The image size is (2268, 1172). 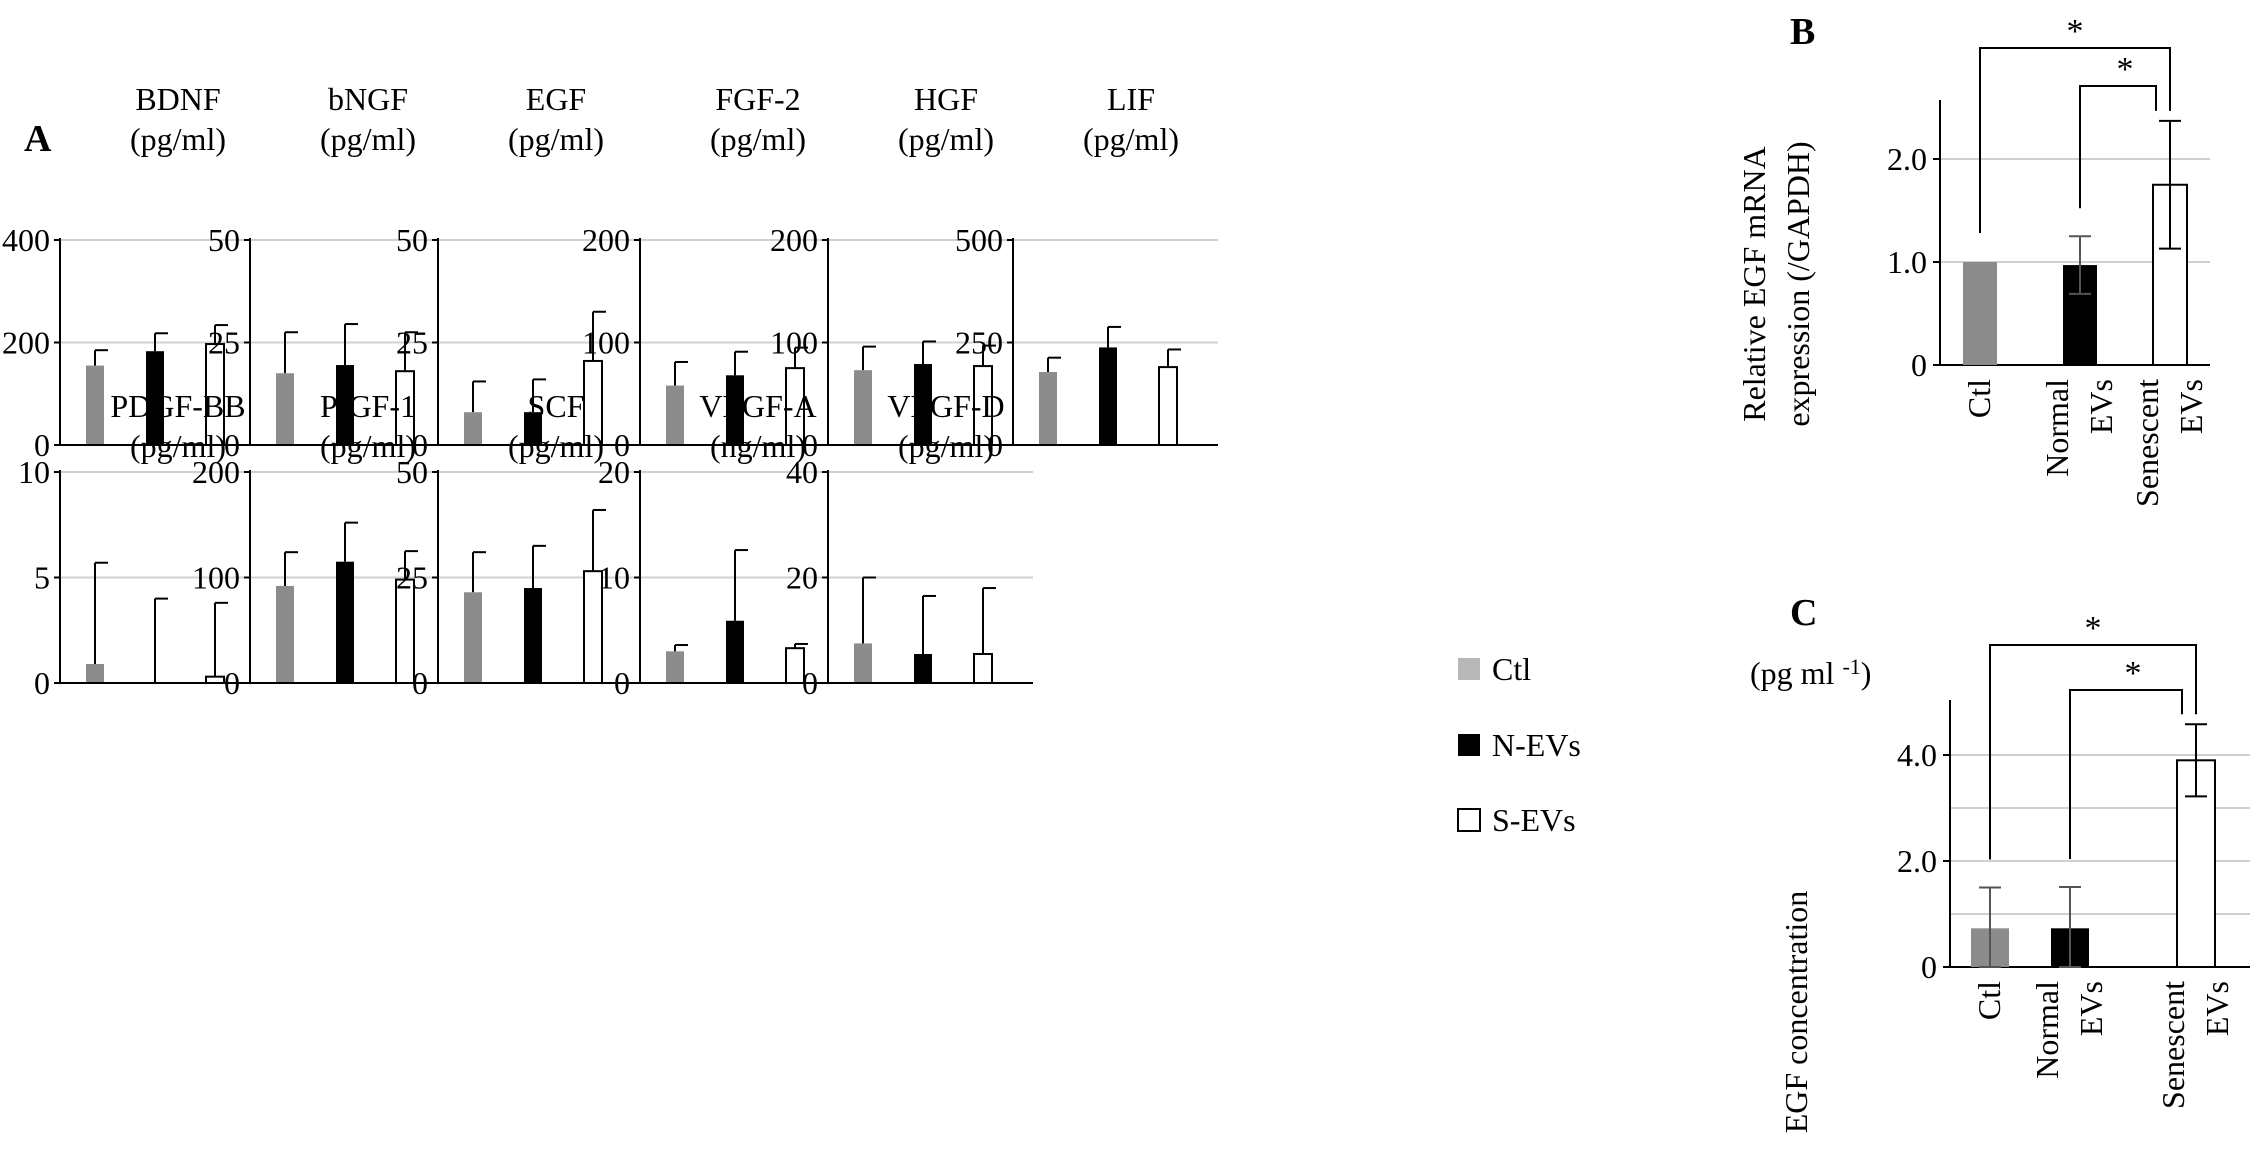 What do you see at coordinates (945, 406) in the screenshot?
I see `chart-title: VEGF-D` at bounding box center [945, 406].